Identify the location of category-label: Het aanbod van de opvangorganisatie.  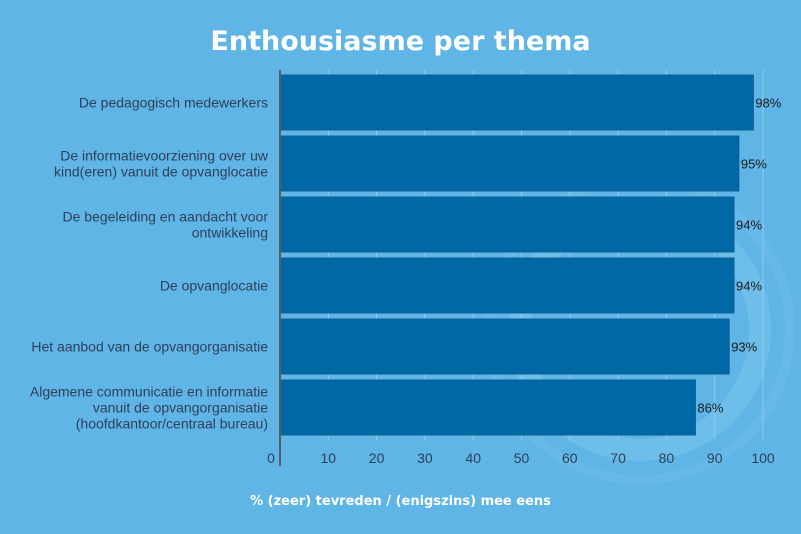
(149, 347).